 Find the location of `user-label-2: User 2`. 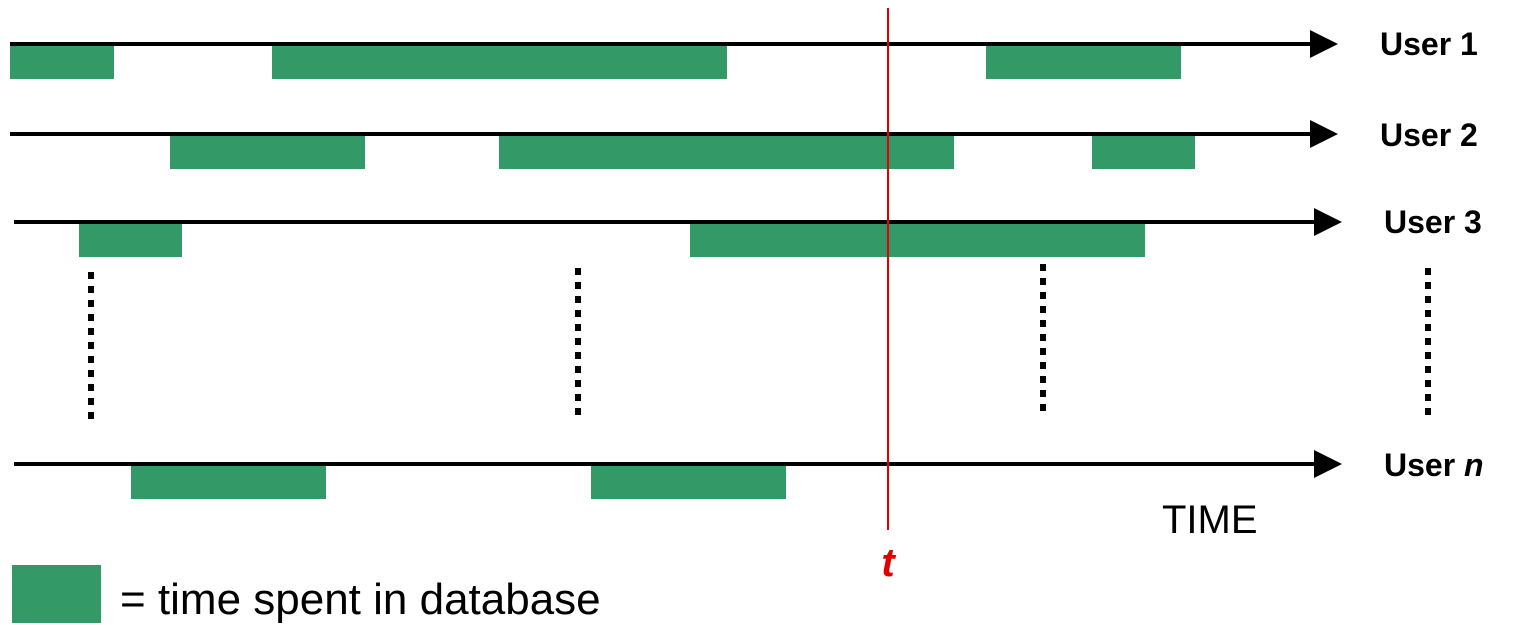

user-label-2: User 2 is located at coordinates (1429, 135).